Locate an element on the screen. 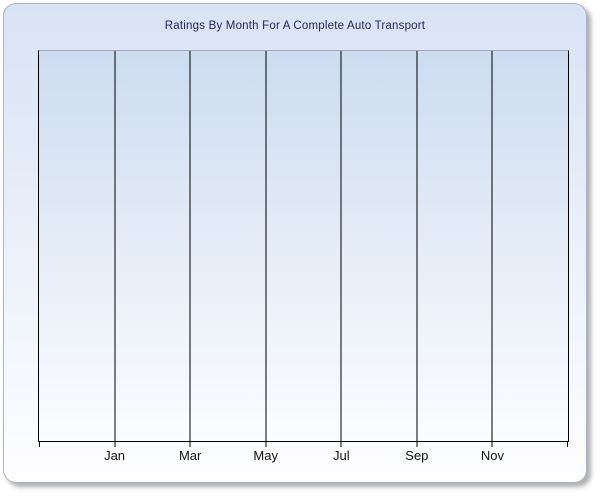  x-axis-label: Jan is located at coordinates (115, 455).